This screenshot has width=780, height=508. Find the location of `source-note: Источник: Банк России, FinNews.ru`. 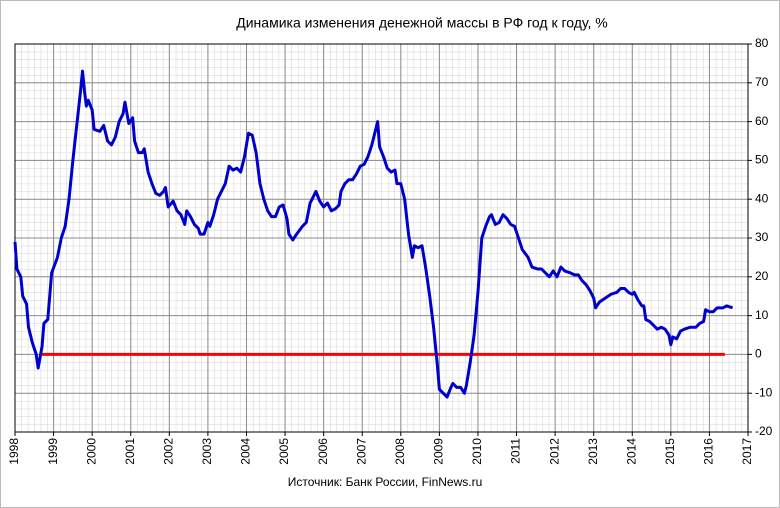

source-note: Источник: Банк России, FinNews.ru is located at coordinates (385, 482).